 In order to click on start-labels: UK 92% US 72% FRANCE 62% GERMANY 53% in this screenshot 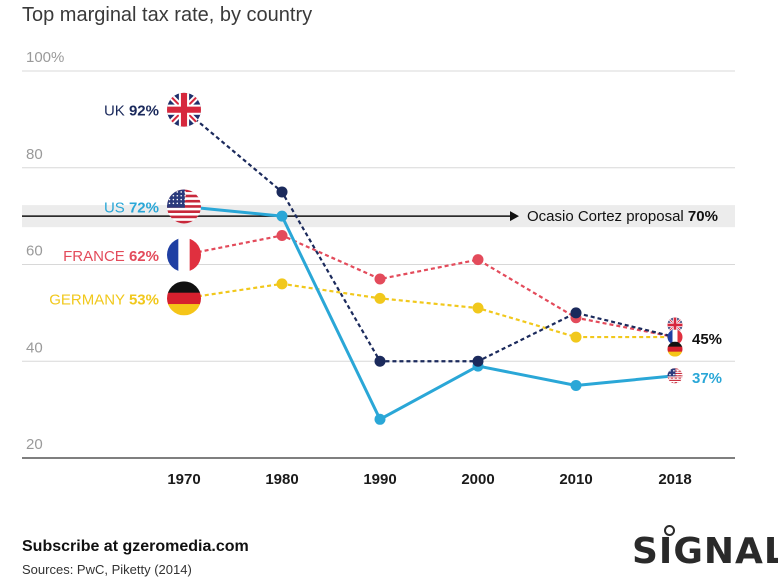, I will do `click(125, 204)`.